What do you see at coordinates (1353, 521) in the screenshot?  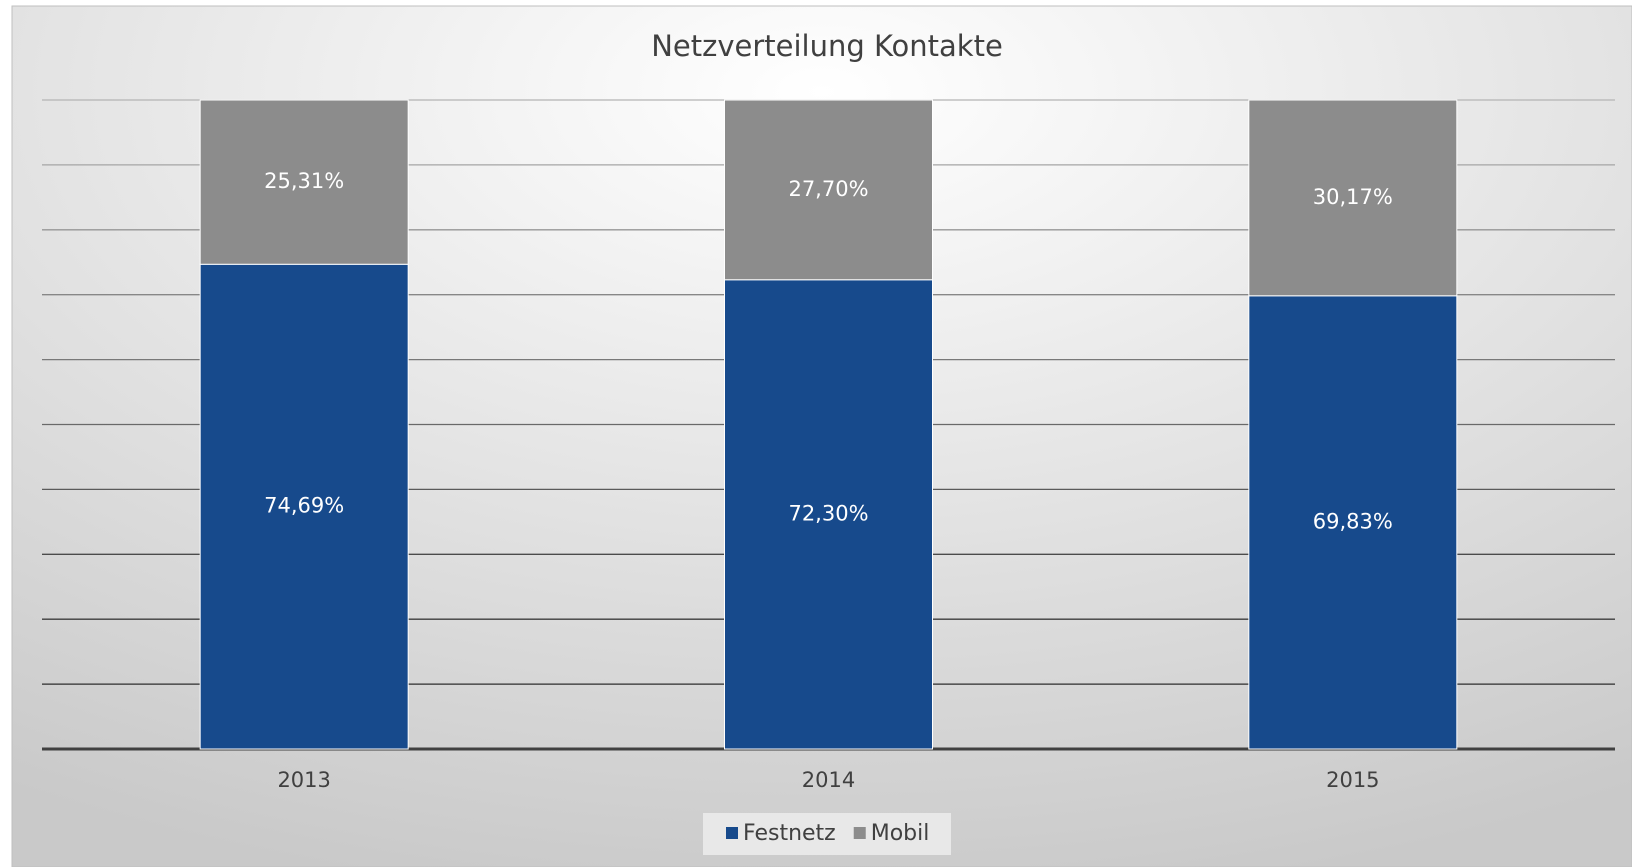 I see `data-label: 69,83%` at bounding box center [1353, 521].